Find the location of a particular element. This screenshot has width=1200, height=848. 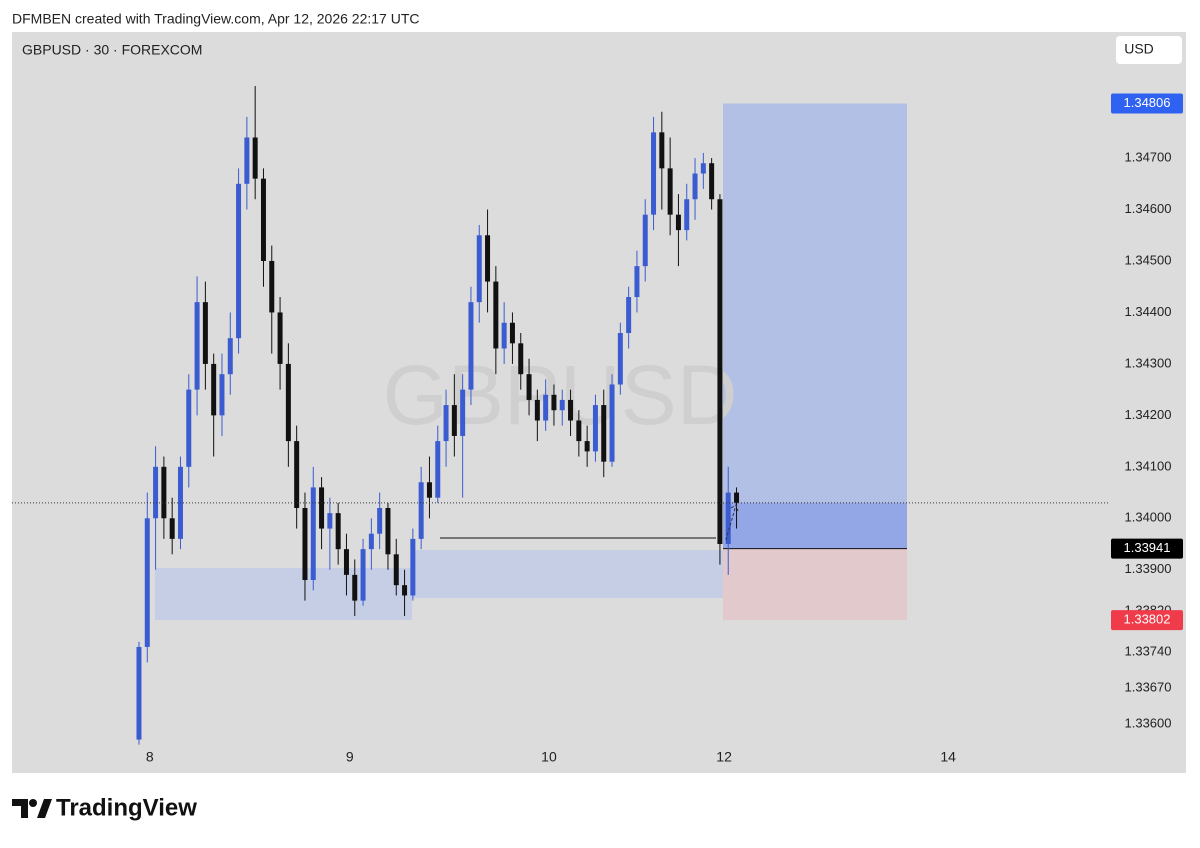

x-tick-label: 9 is located at coordinates (350, 757).